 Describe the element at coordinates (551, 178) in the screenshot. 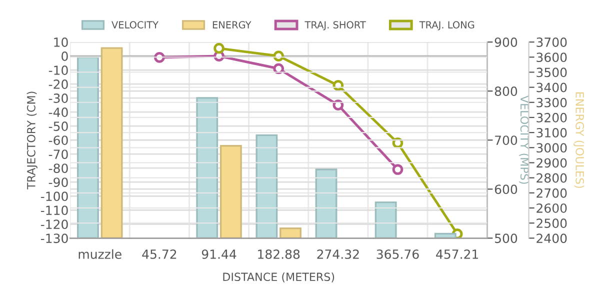

I see `y3-tick-label: 2800` at that location.